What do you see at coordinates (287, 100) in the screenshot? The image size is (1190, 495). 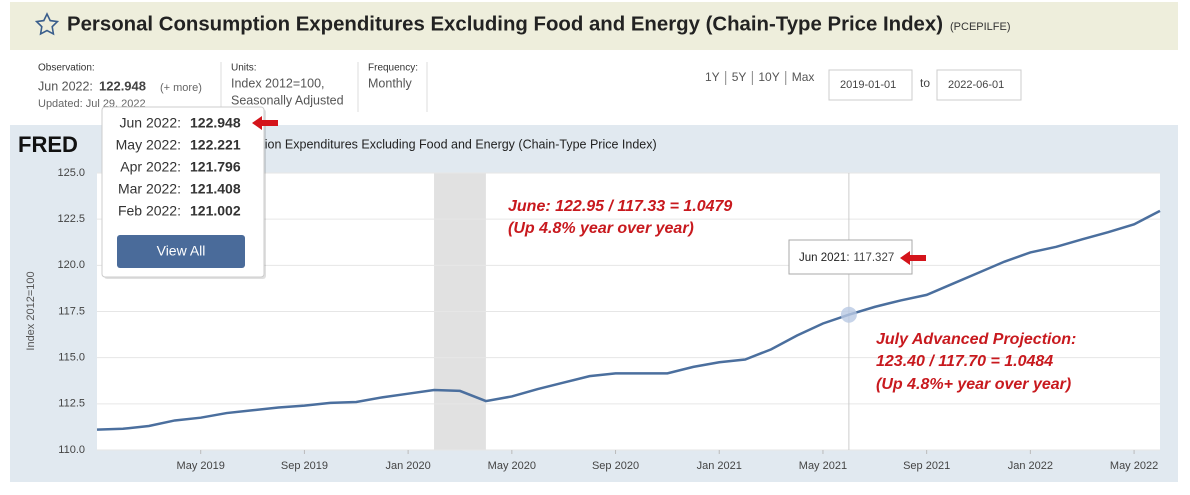 I see `units-line: Seasonally Adjusted` at bounding box center [287, 100].